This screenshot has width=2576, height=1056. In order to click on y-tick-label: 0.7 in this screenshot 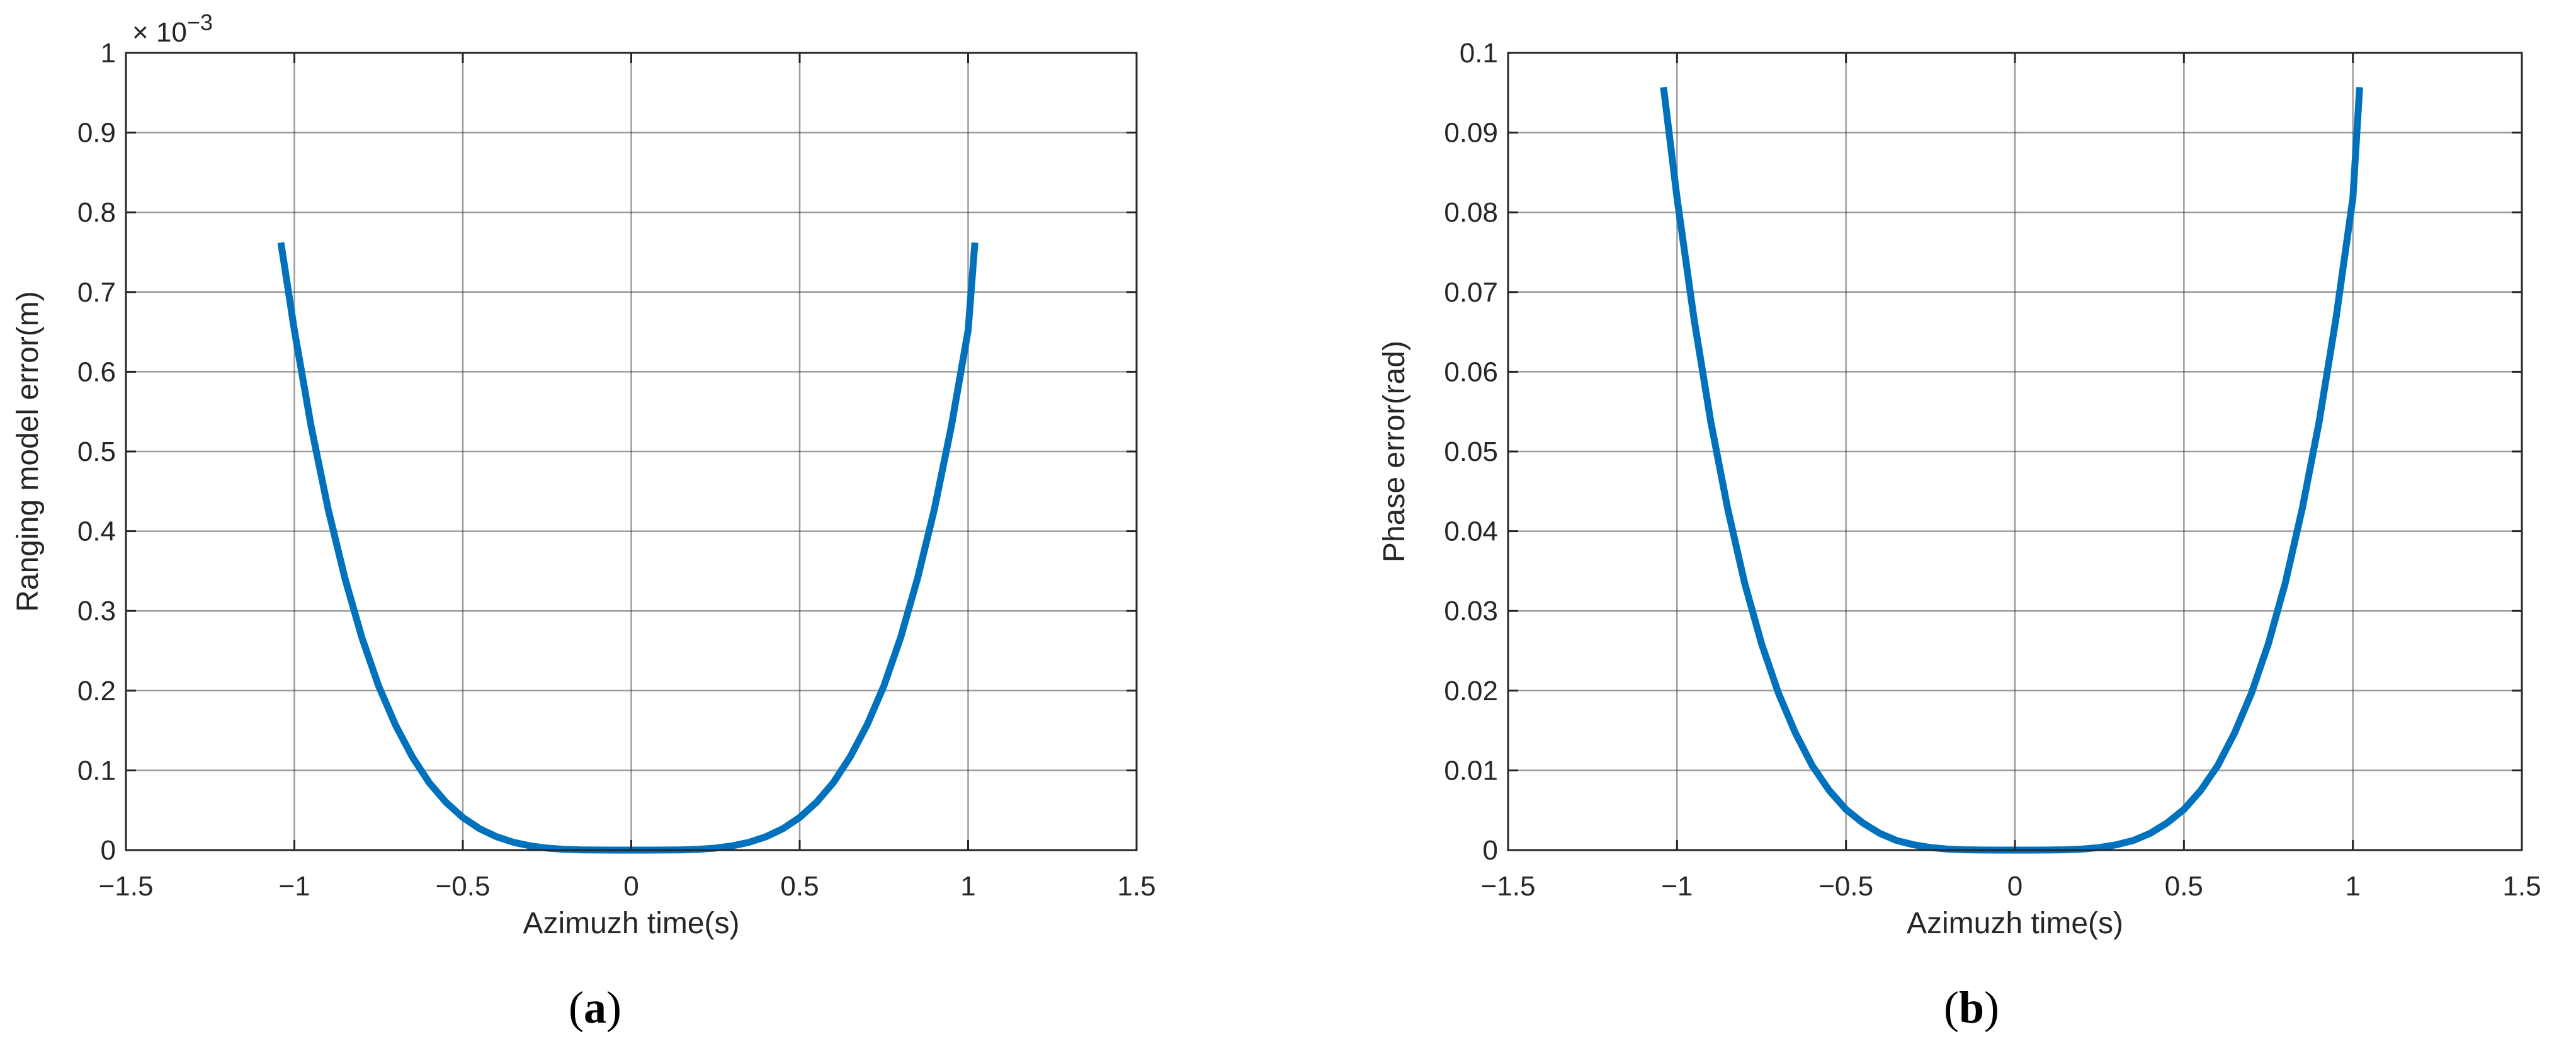, I will do `click(96, 292)`.